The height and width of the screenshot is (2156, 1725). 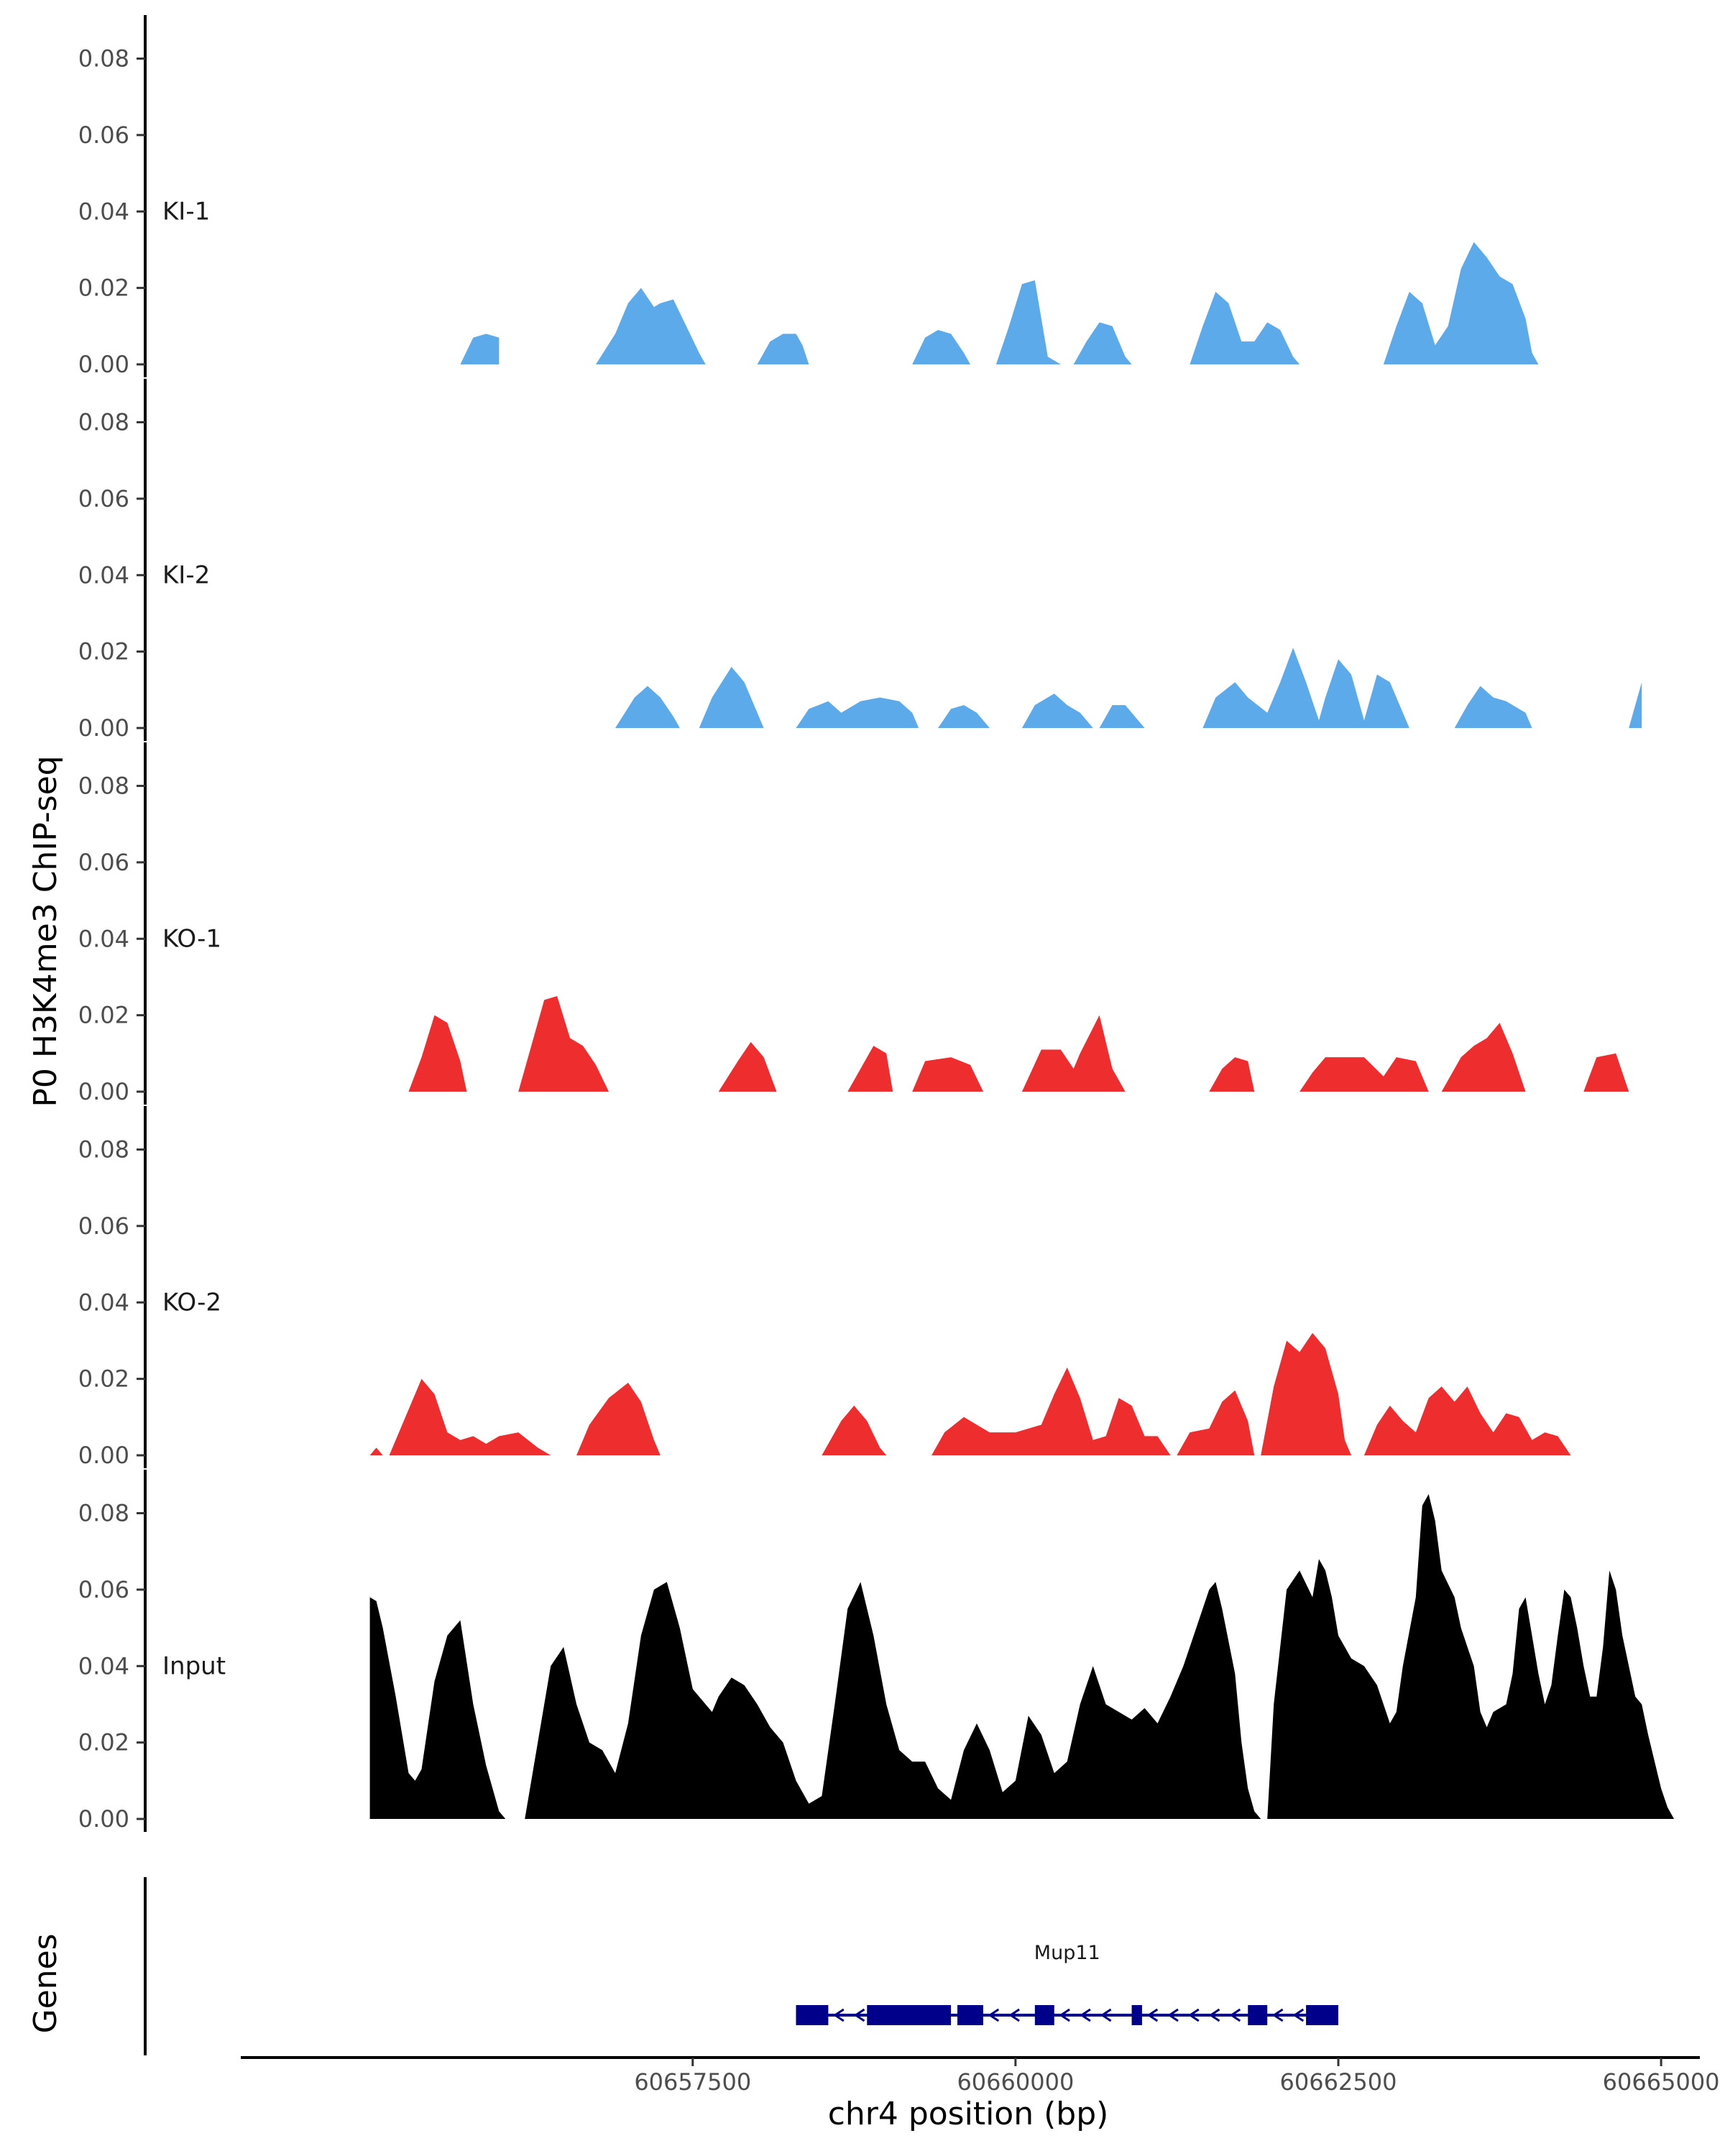 I want to click on gene-name-label: Mup11, so click(x=1067, y=1953).